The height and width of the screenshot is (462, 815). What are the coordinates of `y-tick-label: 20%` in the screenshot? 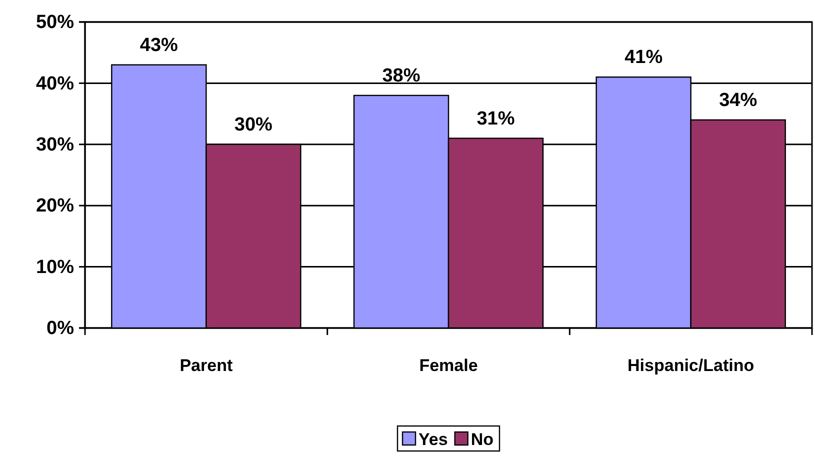 It's located at (55, 206).